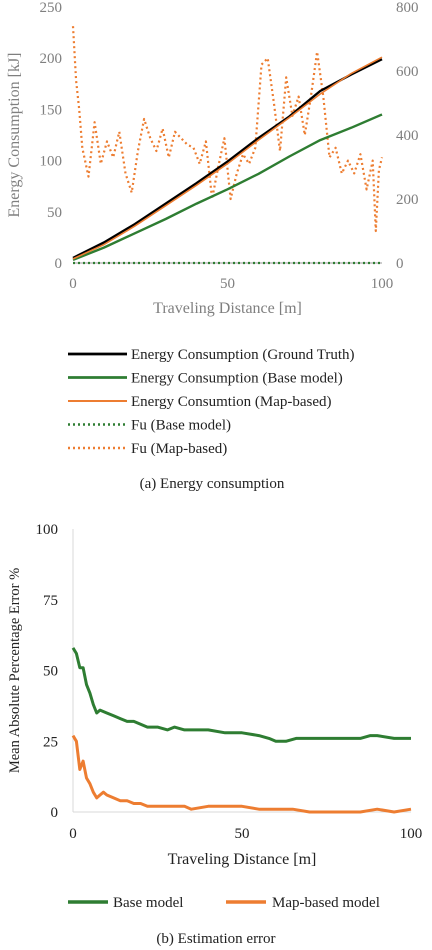 The image size is (432, 950). What do you see at coordinates (400, 264) in the screenshot?
I see `y2-tick-label: 0` at bounding box center [400, 264].